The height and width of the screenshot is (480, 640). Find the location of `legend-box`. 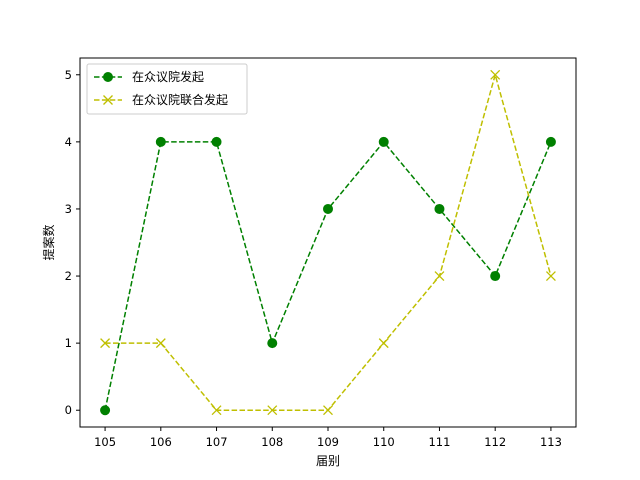

legend-box is located at coordinates (167, 89).